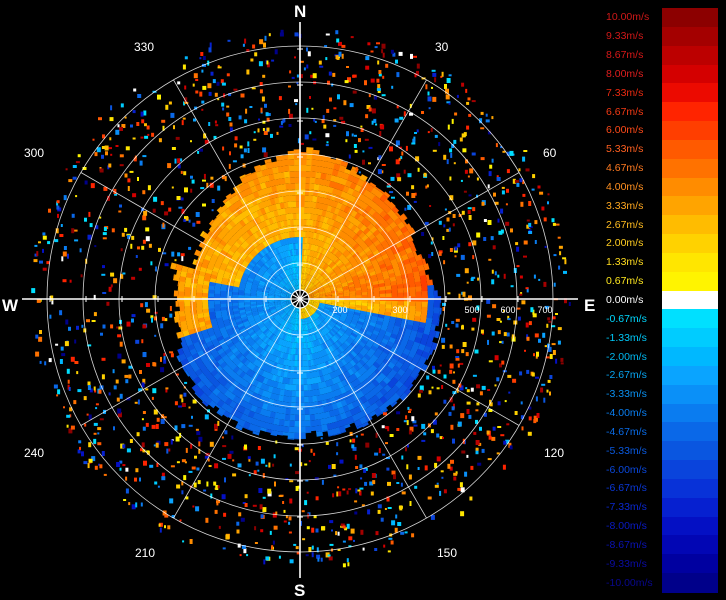  What do you see at coordinates (186, 364) in the screenshot?
I see `azimuth-spoke` at bounding box center [186, 364].